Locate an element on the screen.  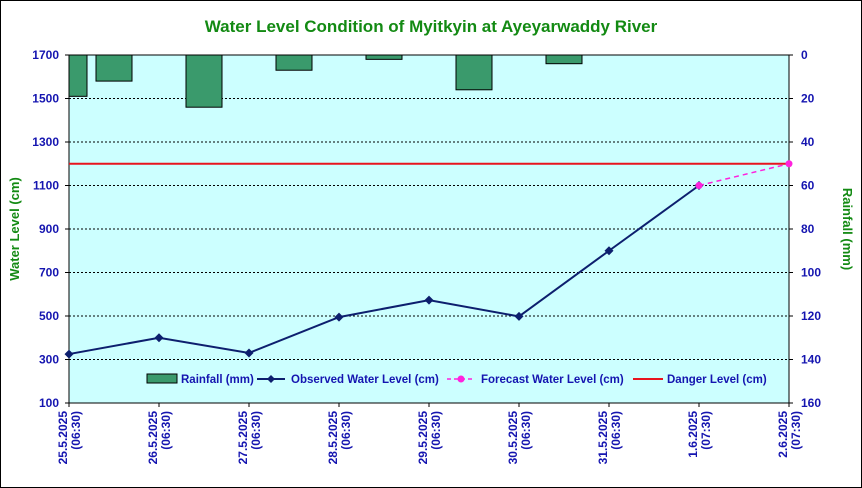
x-tick-date: 28.5.2025 is located at coordinates (333, 438).